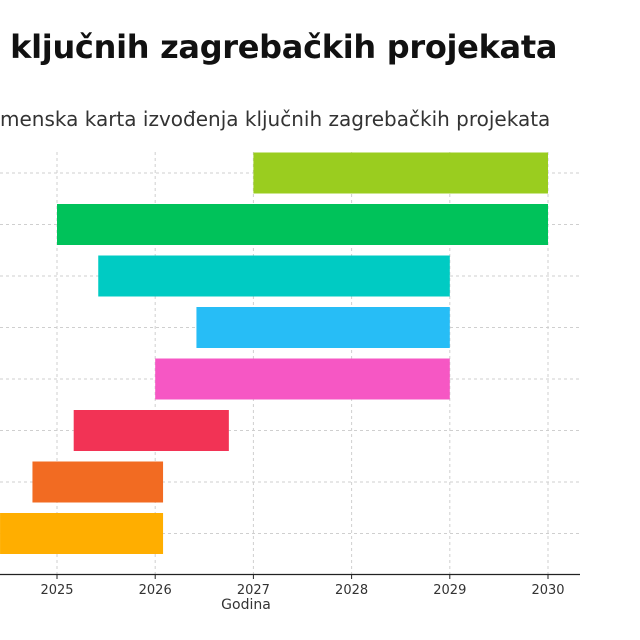  What do you see at coordinates (351, 590) in the screenshot?
I see `x-tick-label: 2028` at bounding box center [351, 590].